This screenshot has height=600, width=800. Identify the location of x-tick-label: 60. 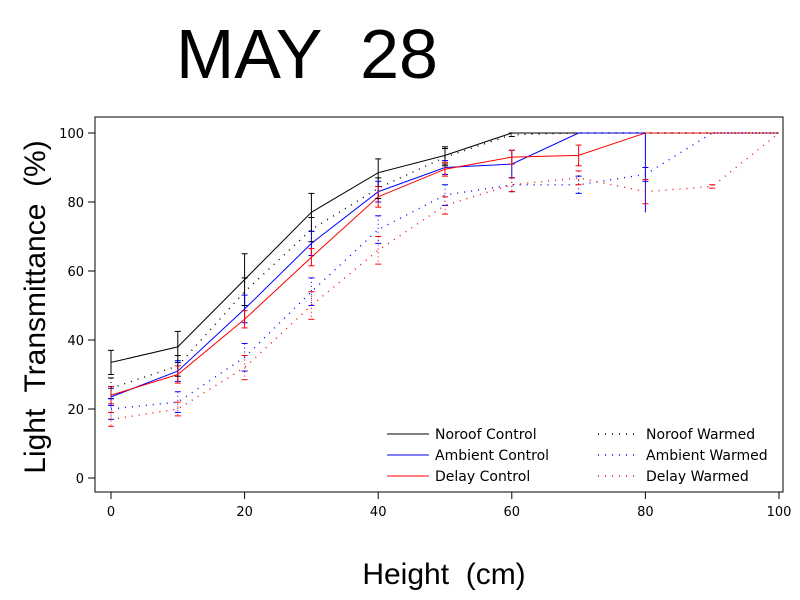
(512, 512).